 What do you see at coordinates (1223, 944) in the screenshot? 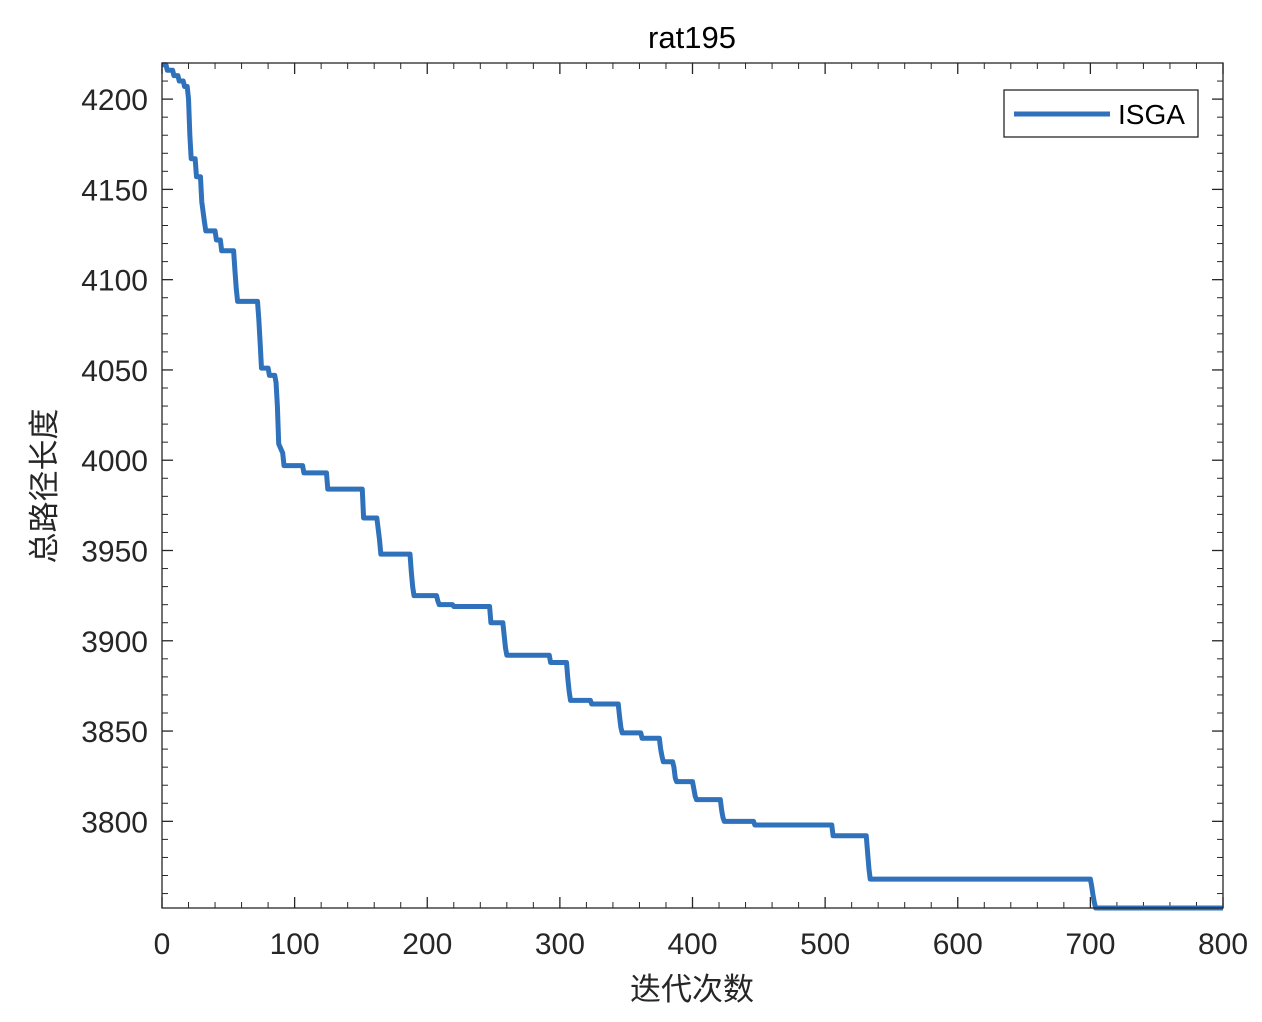
I see `x-tick-label-800: 800` at bounding box center [1223, 944].